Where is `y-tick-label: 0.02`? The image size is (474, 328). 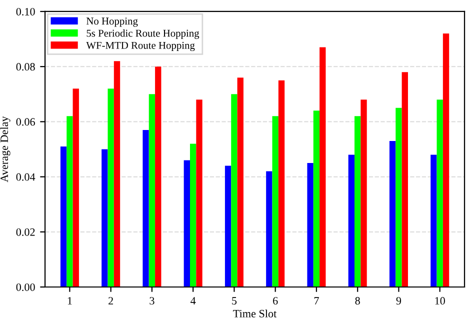
y-tick-label: 0.02 is located at coordinates (25, 232).